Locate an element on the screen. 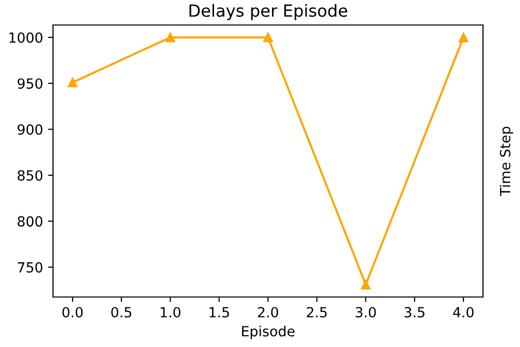  x-tick-label: 0.0 is located at coordinates (72, 312).